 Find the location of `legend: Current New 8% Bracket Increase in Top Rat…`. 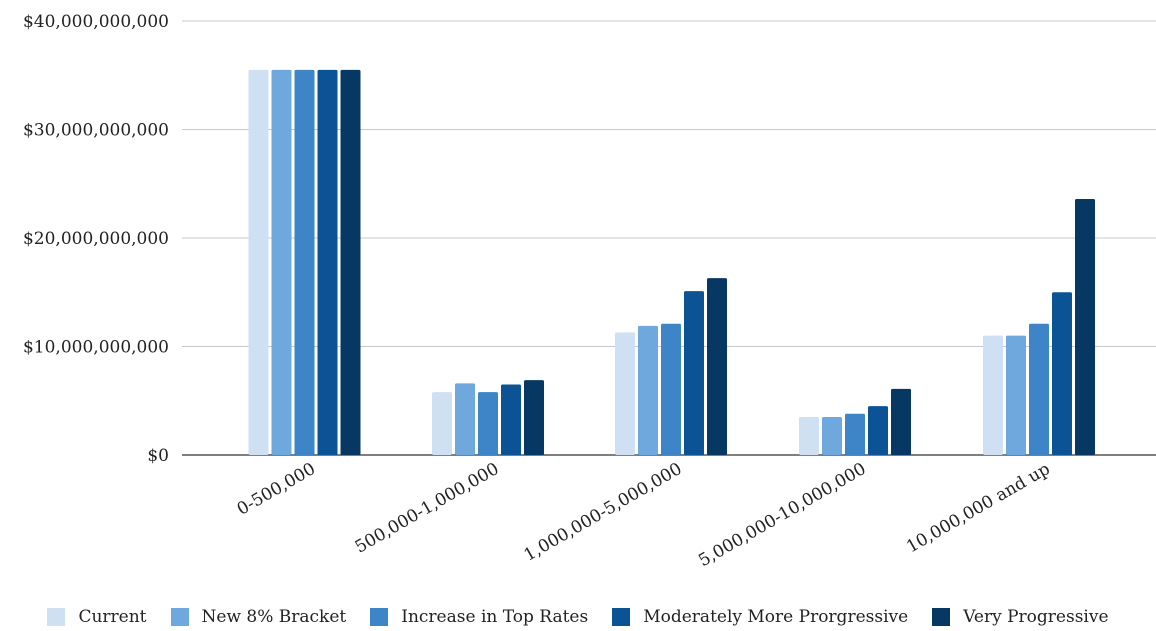

legend: Current New 8% Bracket Increase in Top Rat… is located at coordinates (578, 617).